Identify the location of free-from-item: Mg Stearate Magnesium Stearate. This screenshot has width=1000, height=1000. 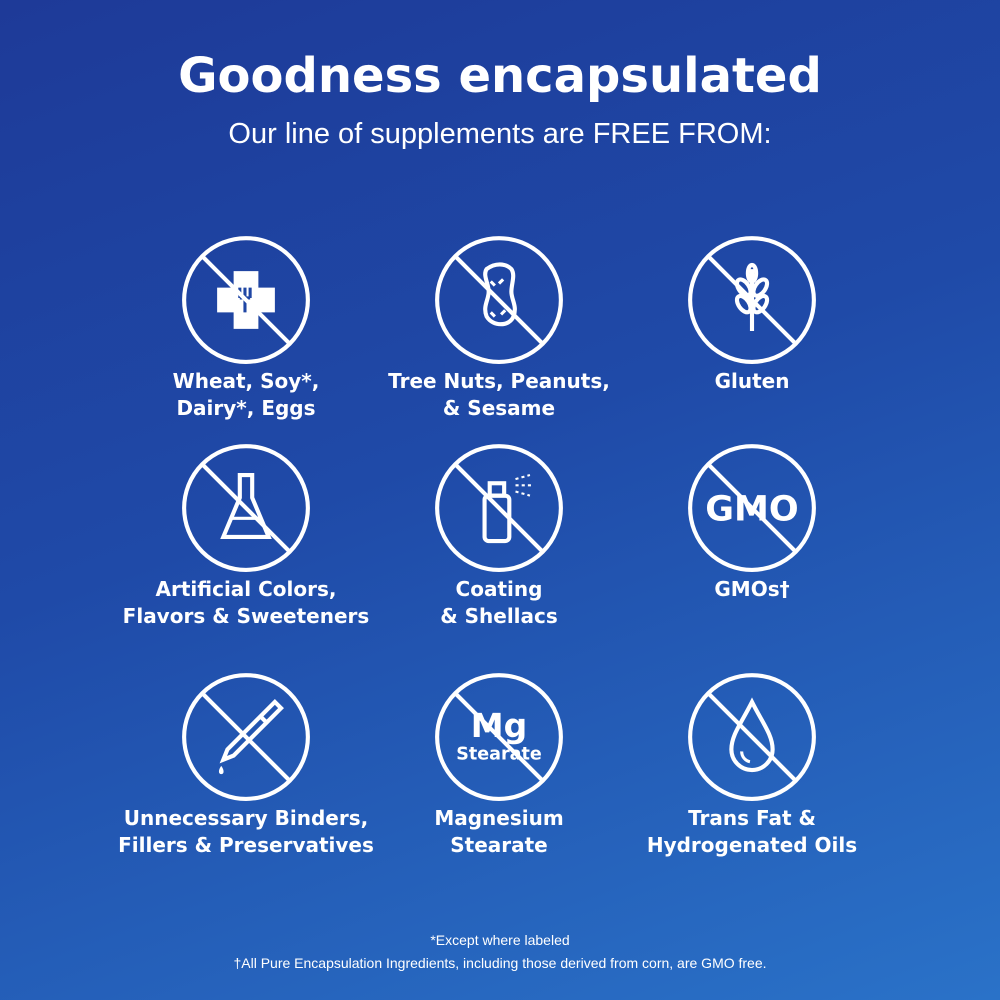
(499, 765).